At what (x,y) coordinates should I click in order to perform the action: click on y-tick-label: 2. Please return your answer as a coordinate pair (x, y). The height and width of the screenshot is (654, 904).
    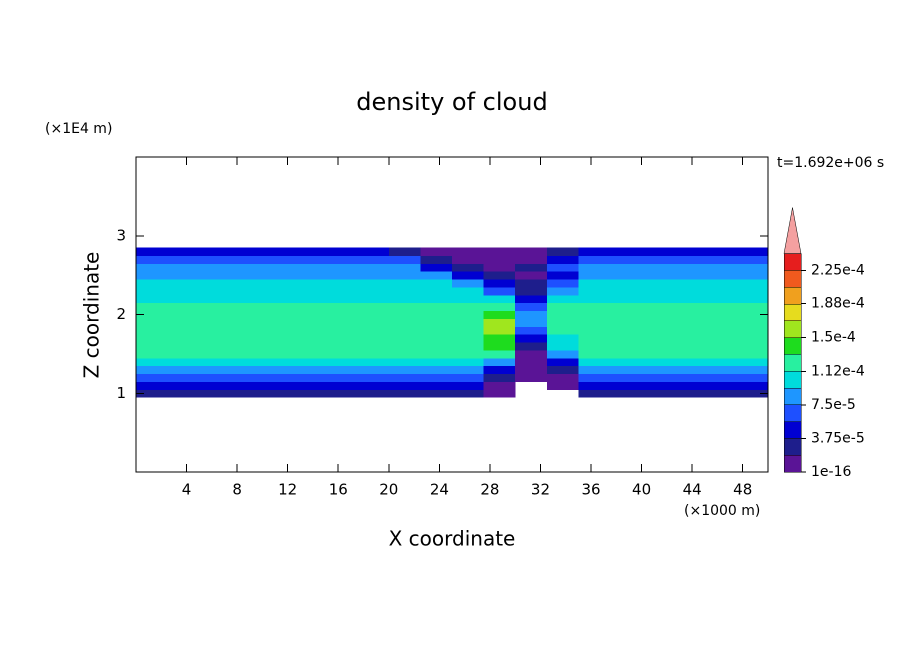
    Looking at the image, I should click on (121, 314).